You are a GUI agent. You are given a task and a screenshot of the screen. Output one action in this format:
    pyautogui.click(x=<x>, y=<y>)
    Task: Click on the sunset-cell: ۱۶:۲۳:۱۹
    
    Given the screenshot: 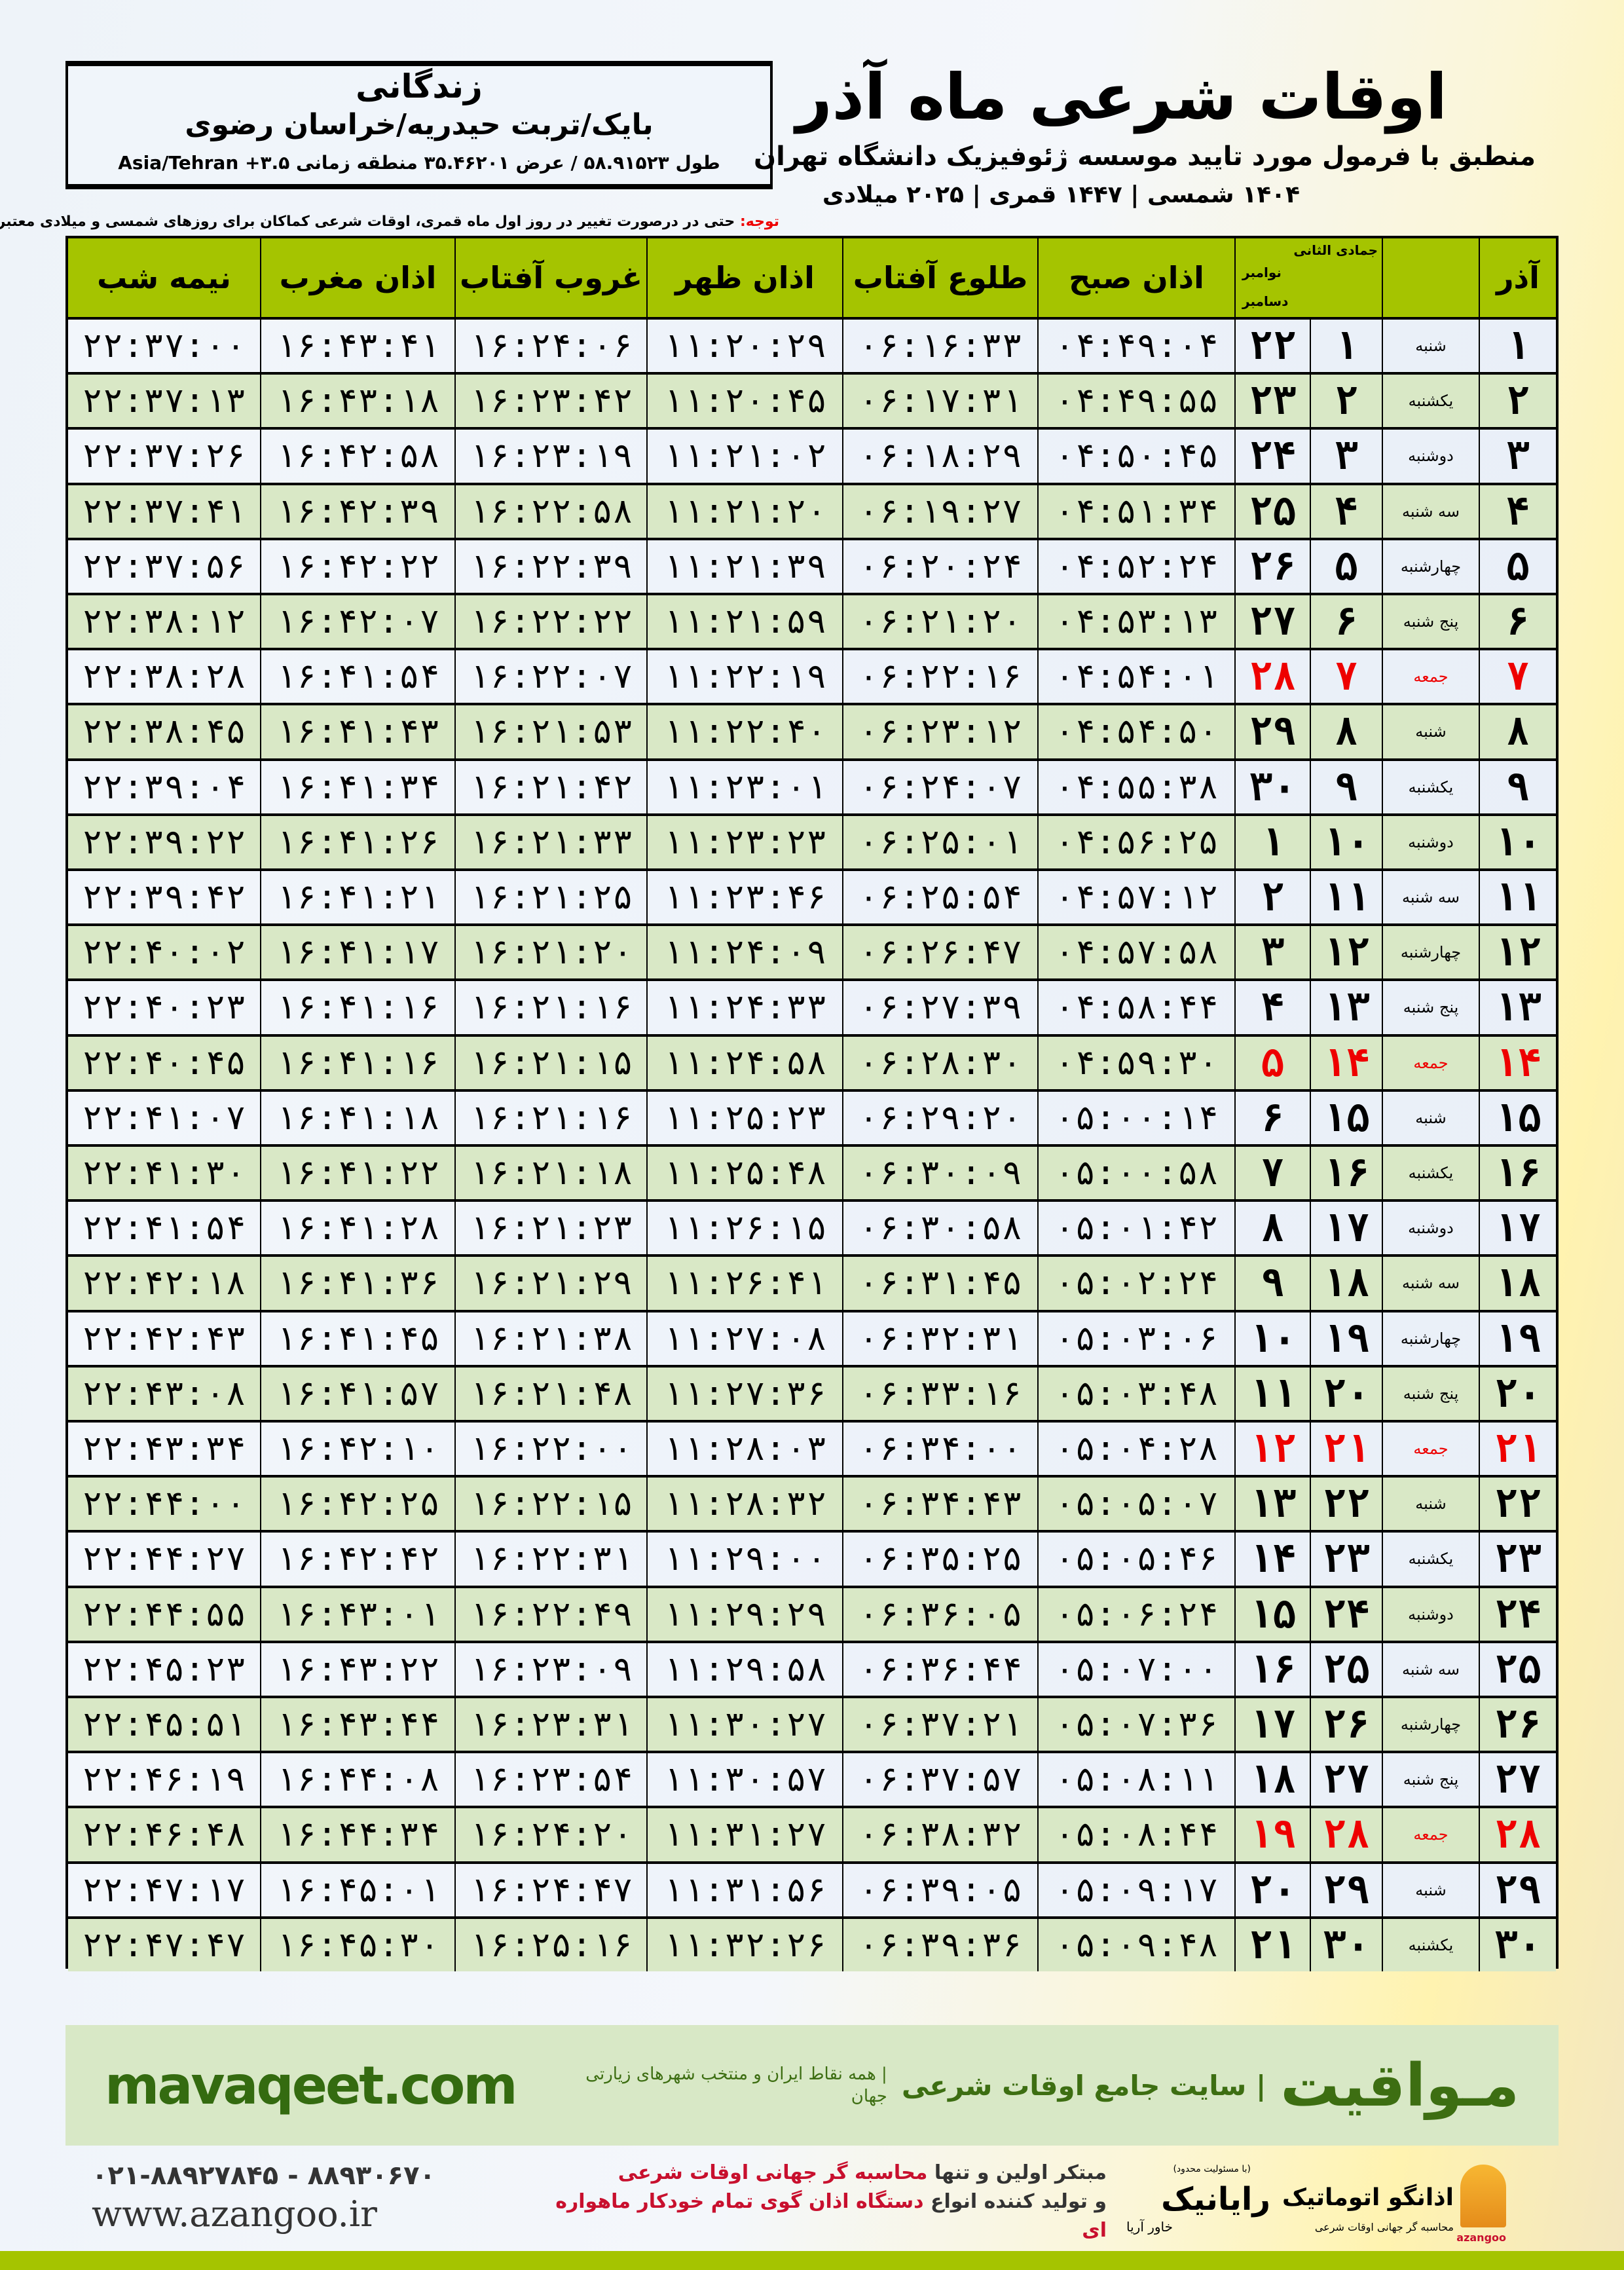 What is the action you would take?
    pyautogui.click(x=550, y=456)
    